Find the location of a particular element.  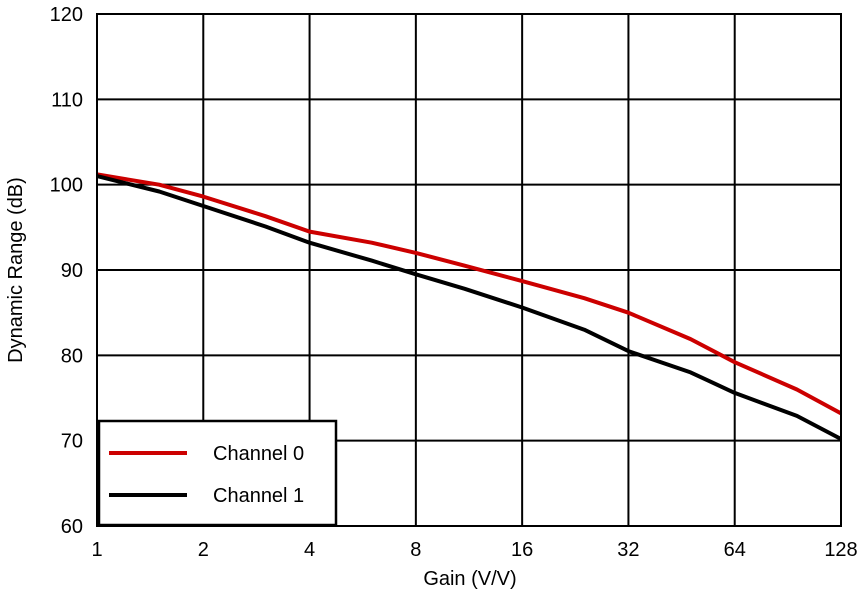

y-tick-label: 70 is located at coordinates (72, 442).